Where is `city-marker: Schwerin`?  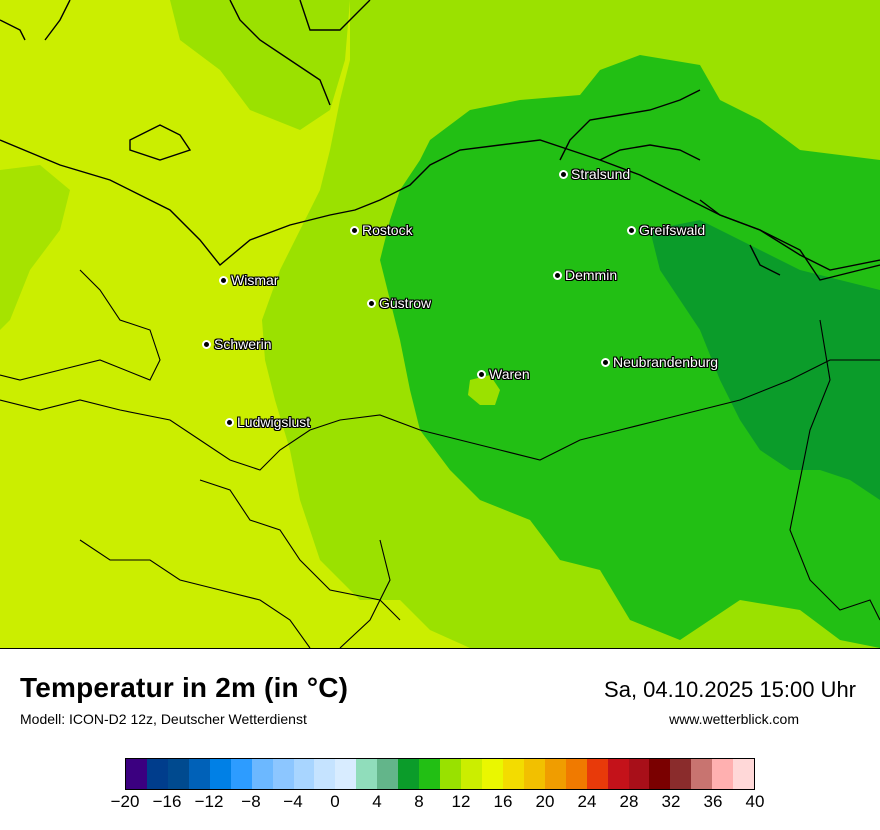 city-marker: Schwerin is located at coordinates (237, 344).